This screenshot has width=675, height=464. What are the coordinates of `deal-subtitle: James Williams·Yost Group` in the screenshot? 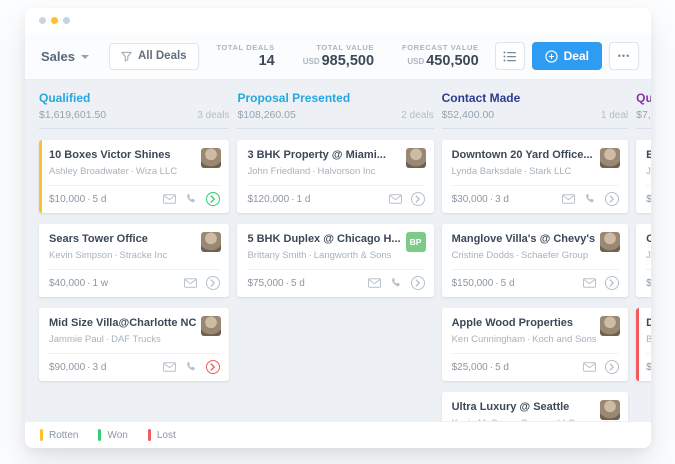 It's located at (648, 255).